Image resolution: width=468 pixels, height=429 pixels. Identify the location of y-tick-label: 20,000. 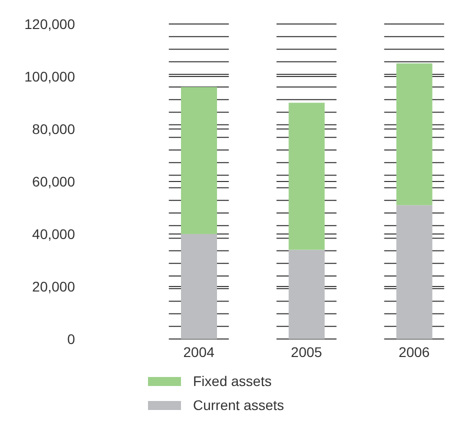
(54, 286).